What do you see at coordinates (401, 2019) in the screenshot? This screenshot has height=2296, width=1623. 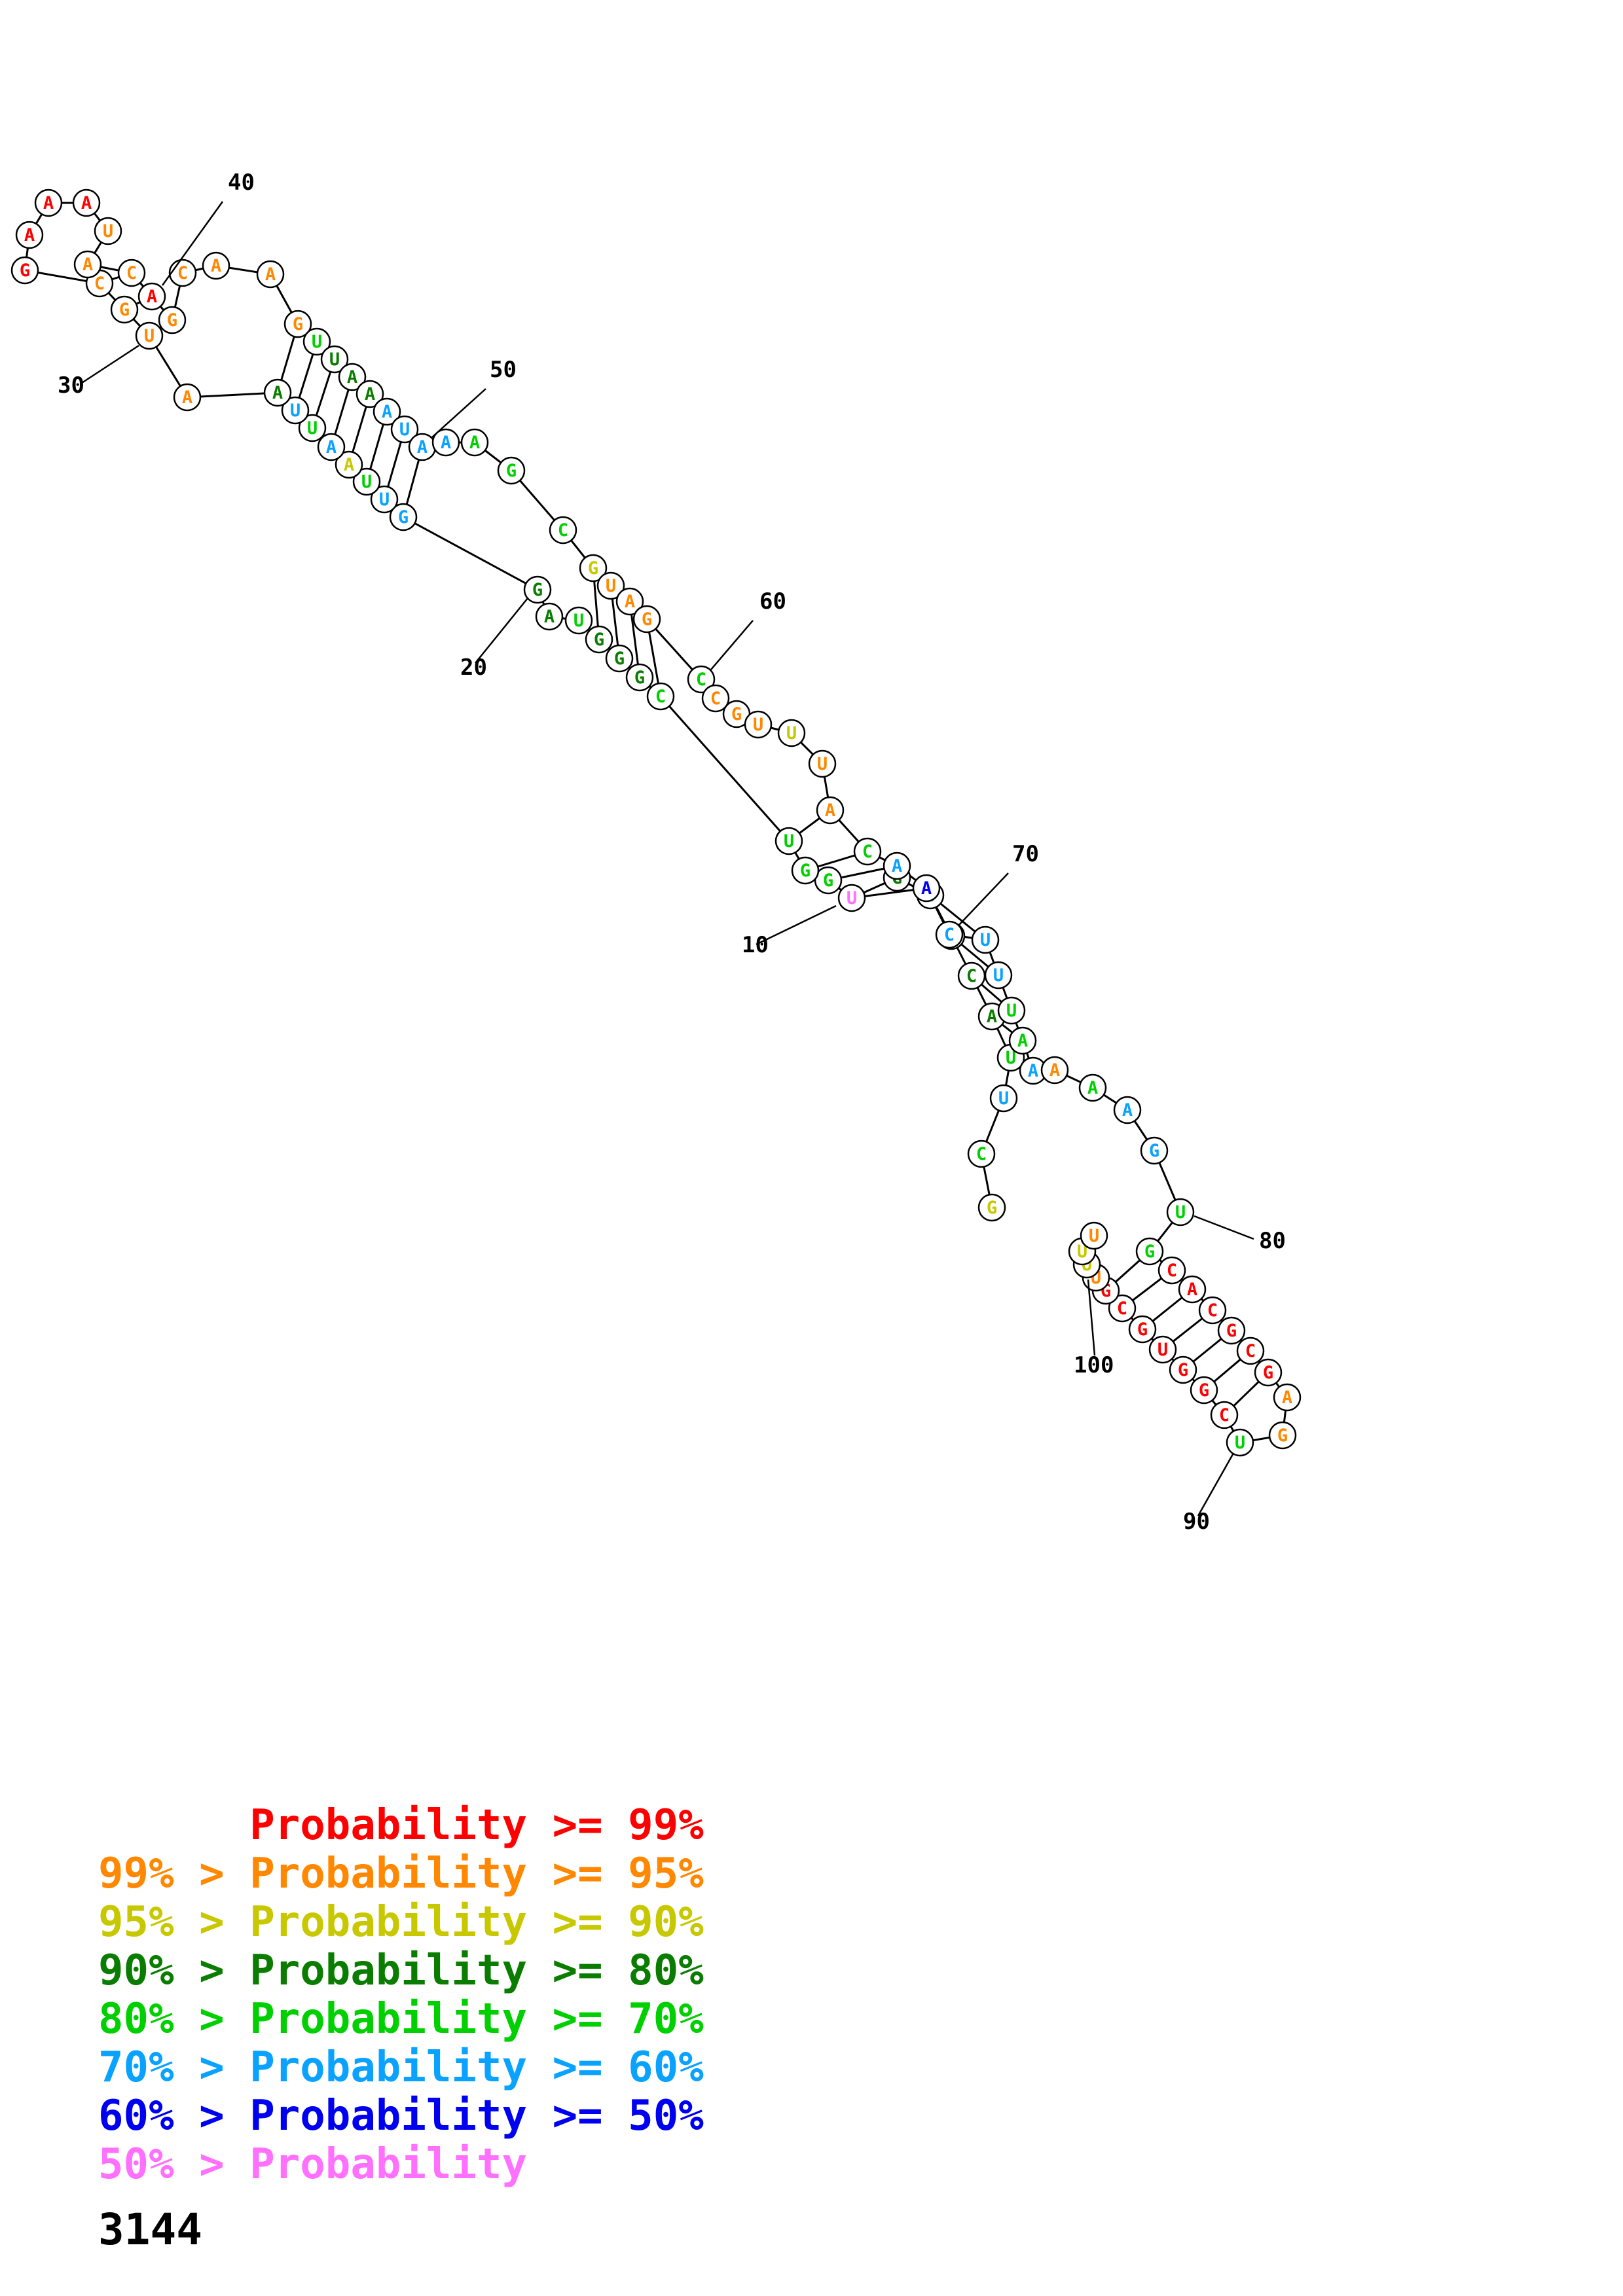 I see `legend-row: 80% > Probability >= 70%` at bounding box center [401, 2019].